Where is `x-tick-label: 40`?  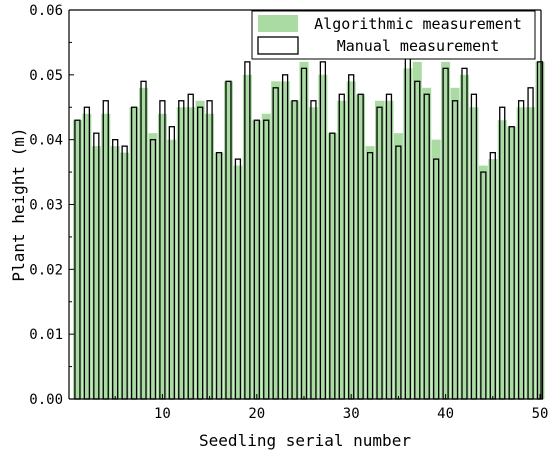
x-tick-label: 40 is located at coordinates (445, 414).